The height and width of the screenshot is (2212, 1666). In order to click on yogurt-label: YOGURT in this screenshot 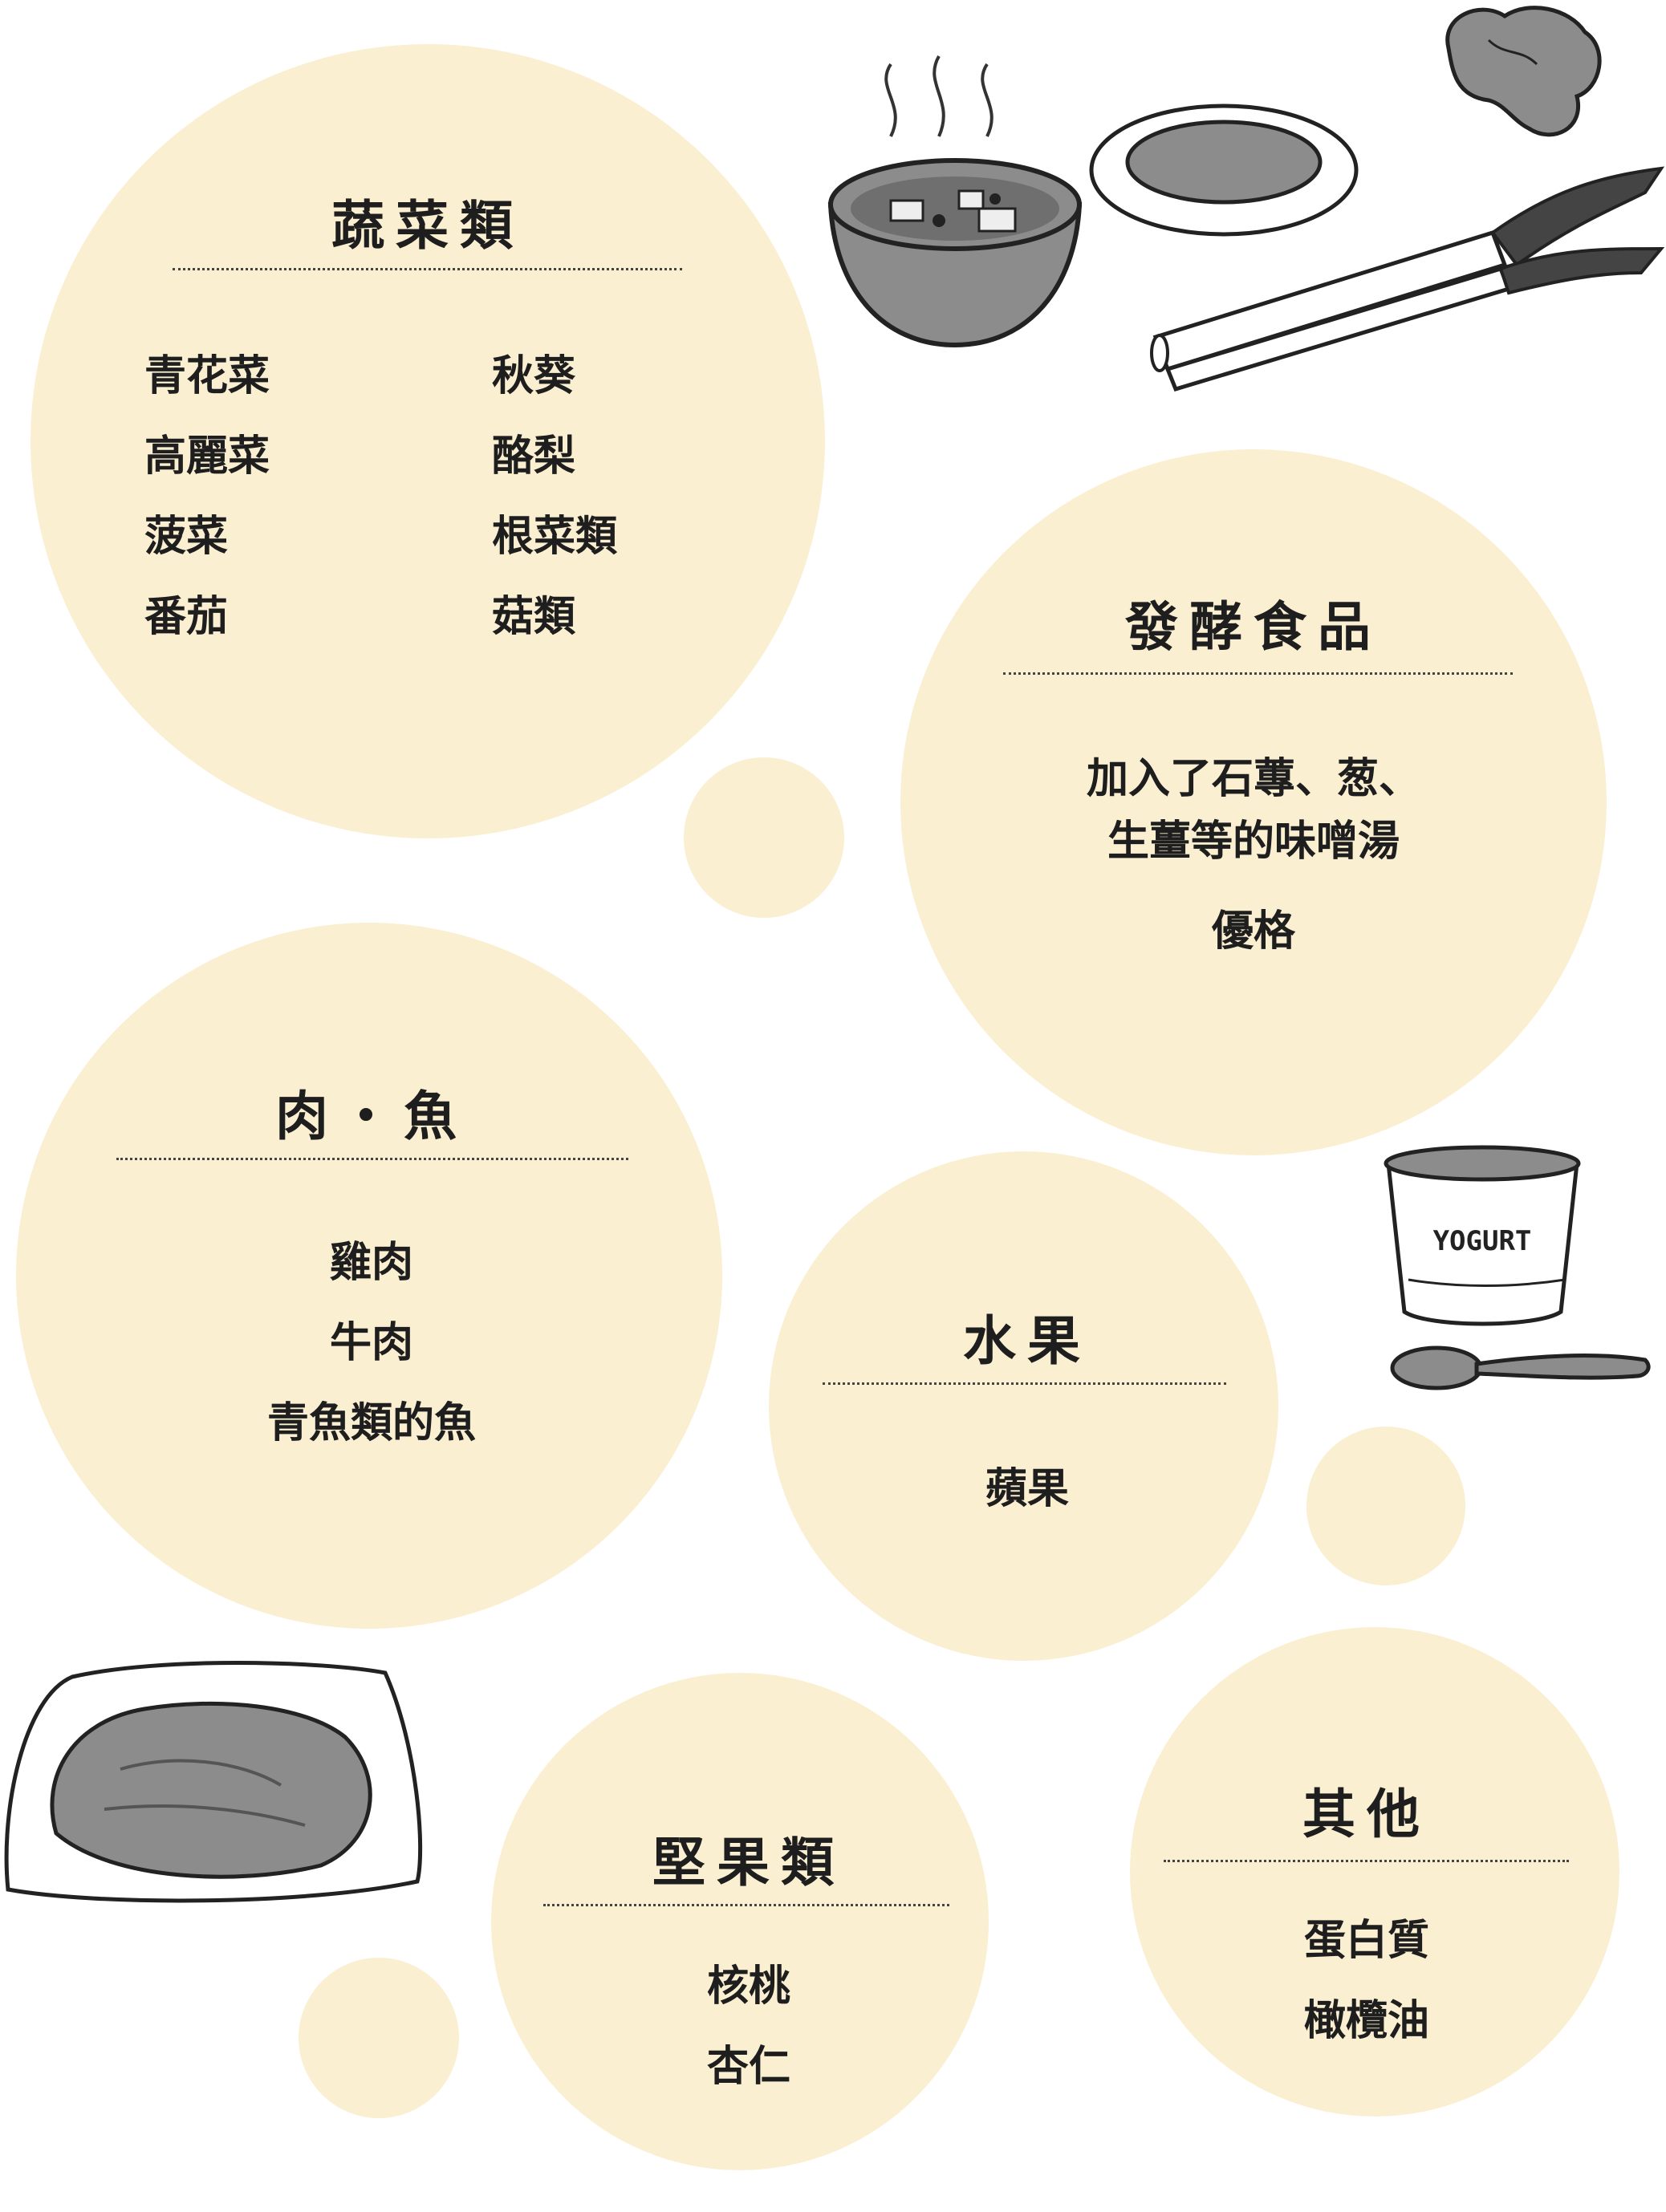, I will do `click(1482, 1241)`.